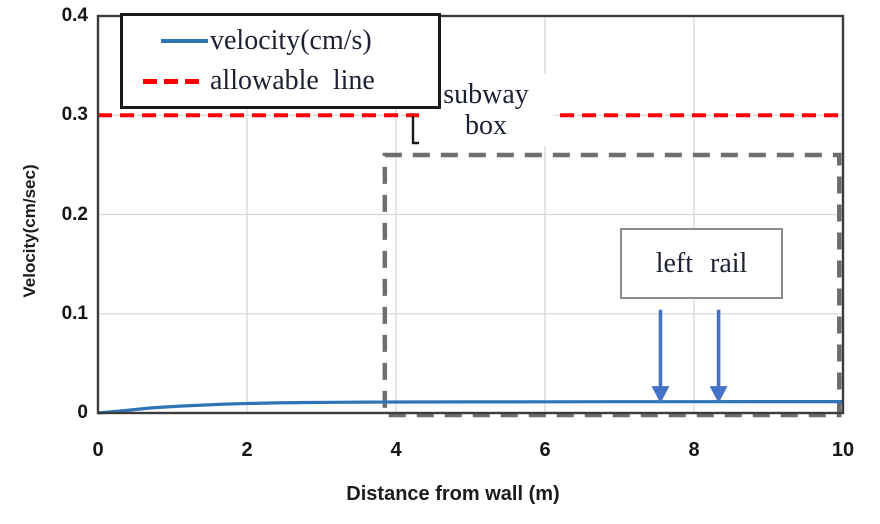 Image resolution: width=880 pixels, height=524 pixels. What do you see at coordinates (486, 125) in the screenshot?
I see `subway-box-label-line2: box` at bounding box center [486, 125].